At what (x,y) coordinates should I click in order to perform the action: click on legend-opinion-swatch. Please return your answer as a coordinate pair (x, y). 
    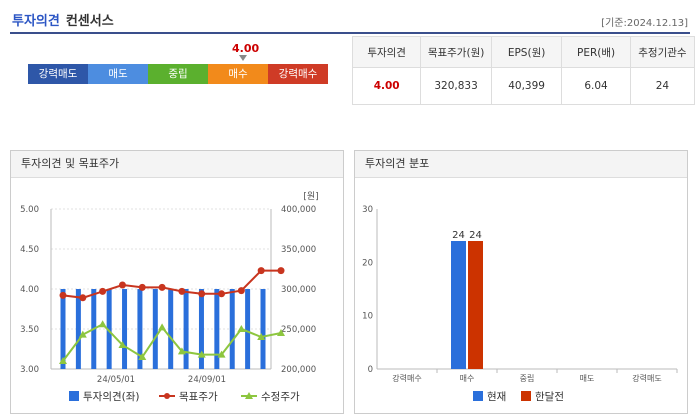
    Looking at the image, I should click on (74, 396).